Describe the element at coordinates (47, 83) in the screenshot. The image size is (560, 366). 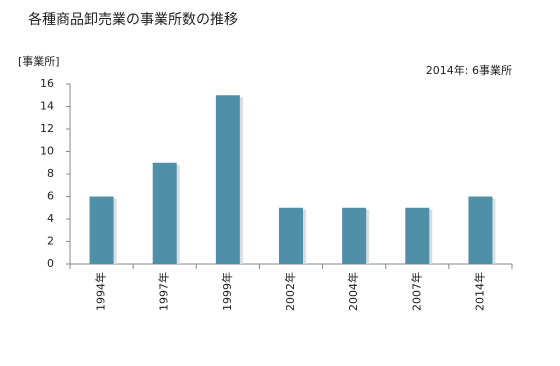
I see `y-tick-label: 16` at that location.